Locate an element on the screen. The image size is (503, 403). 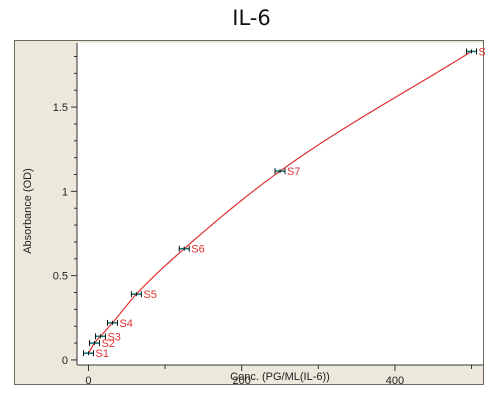
point-label: S1 is located at coordinates (101, 354).